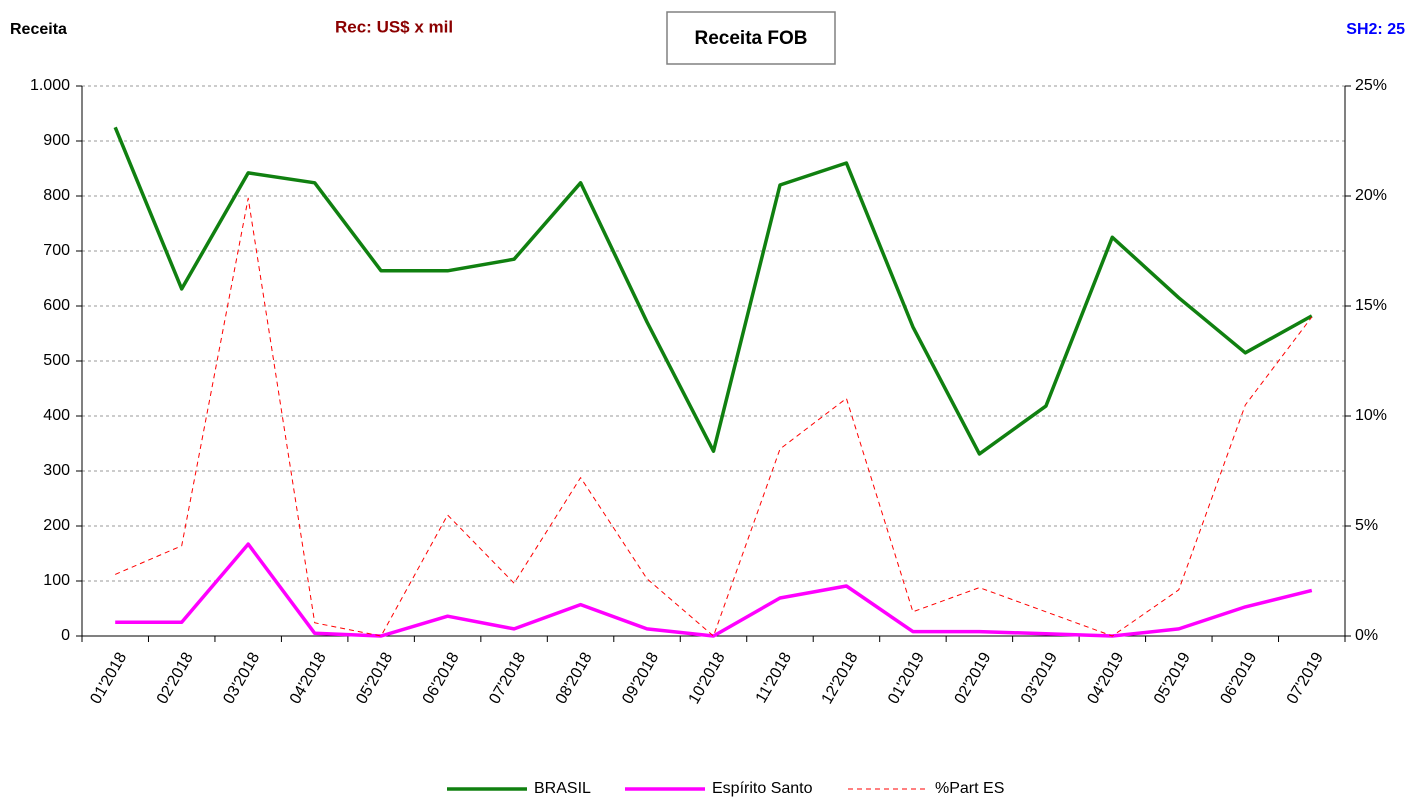  Describe the element at coordinates (175, 678) in the screenshot. I see `x-tick-label: 02'2018` at that location.